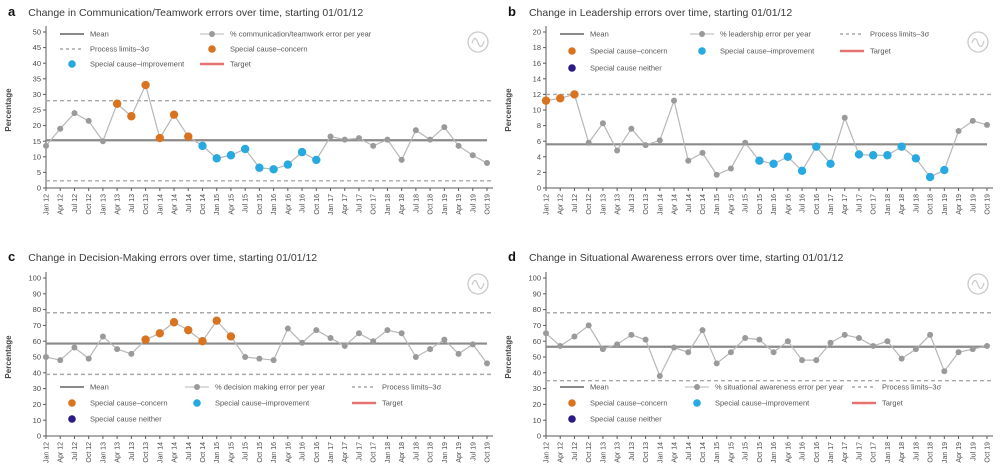  What do you see at coordinates (37, 357) in the screenshot?
I see `y-tick-label: 50` at bounding box center [37, 357].